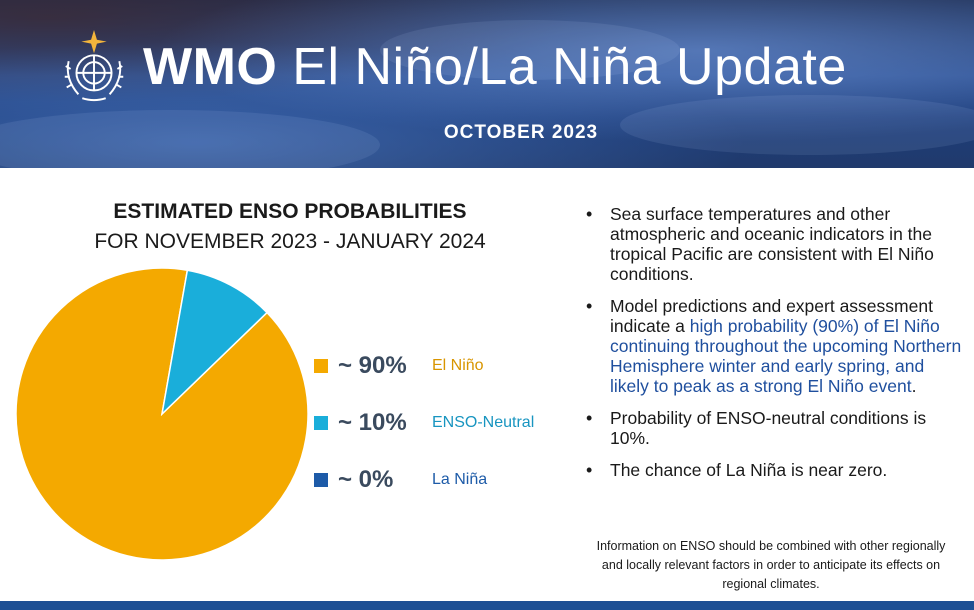  I want to click on legend-value: ~ 10%, so click(372, 422).